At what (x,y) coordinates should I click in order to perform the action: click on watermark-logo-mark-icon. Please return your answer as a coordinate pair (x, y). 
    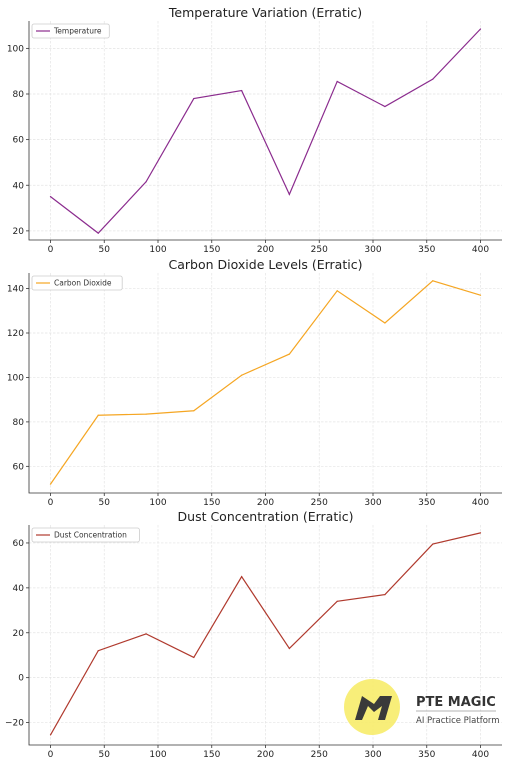
    Looking at the image, I should click on (373, 708).